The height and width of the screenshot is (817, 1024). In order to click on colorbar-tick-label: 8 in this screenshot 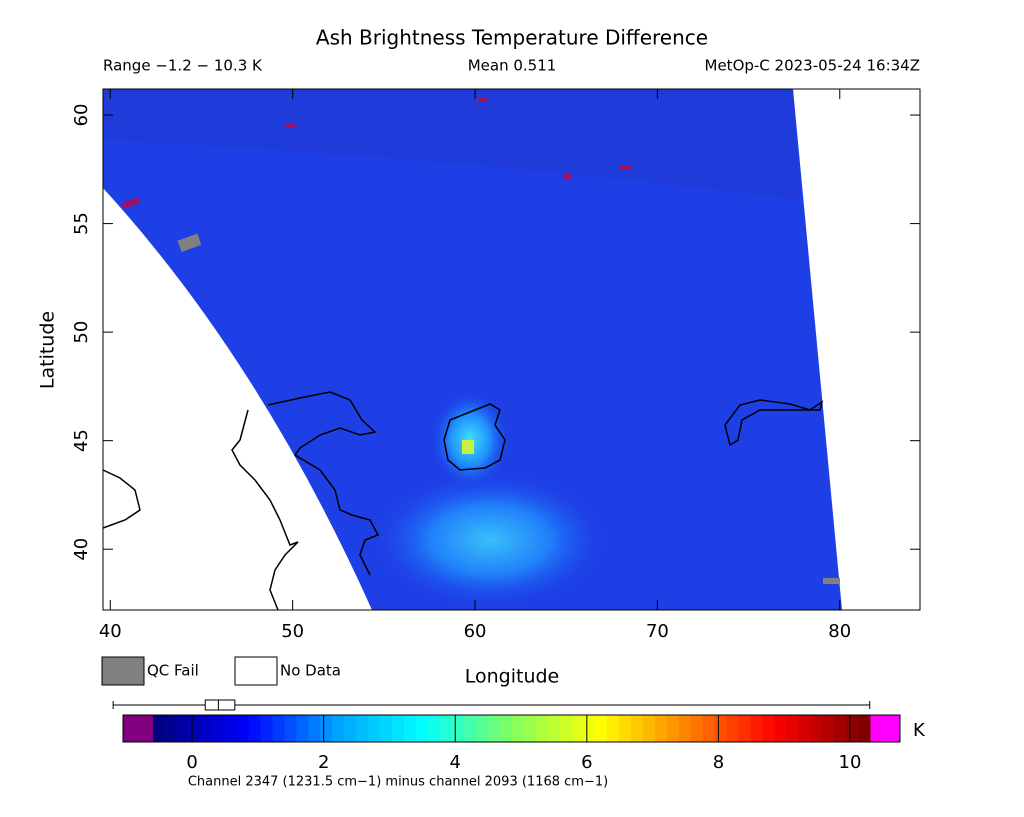, I will do `click(718, 762)`.